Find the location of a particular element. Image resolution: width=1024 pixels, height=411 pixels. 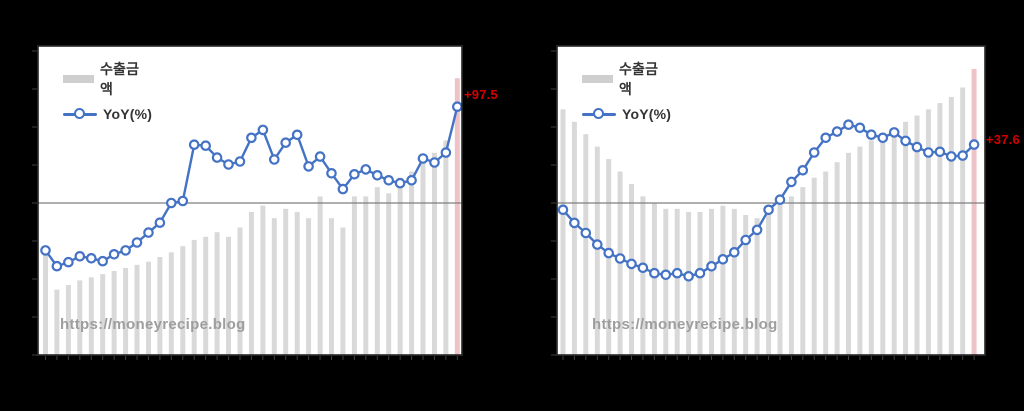

yoy-last-value-label-right: +37.6 is located at coordinates (1003, 139).